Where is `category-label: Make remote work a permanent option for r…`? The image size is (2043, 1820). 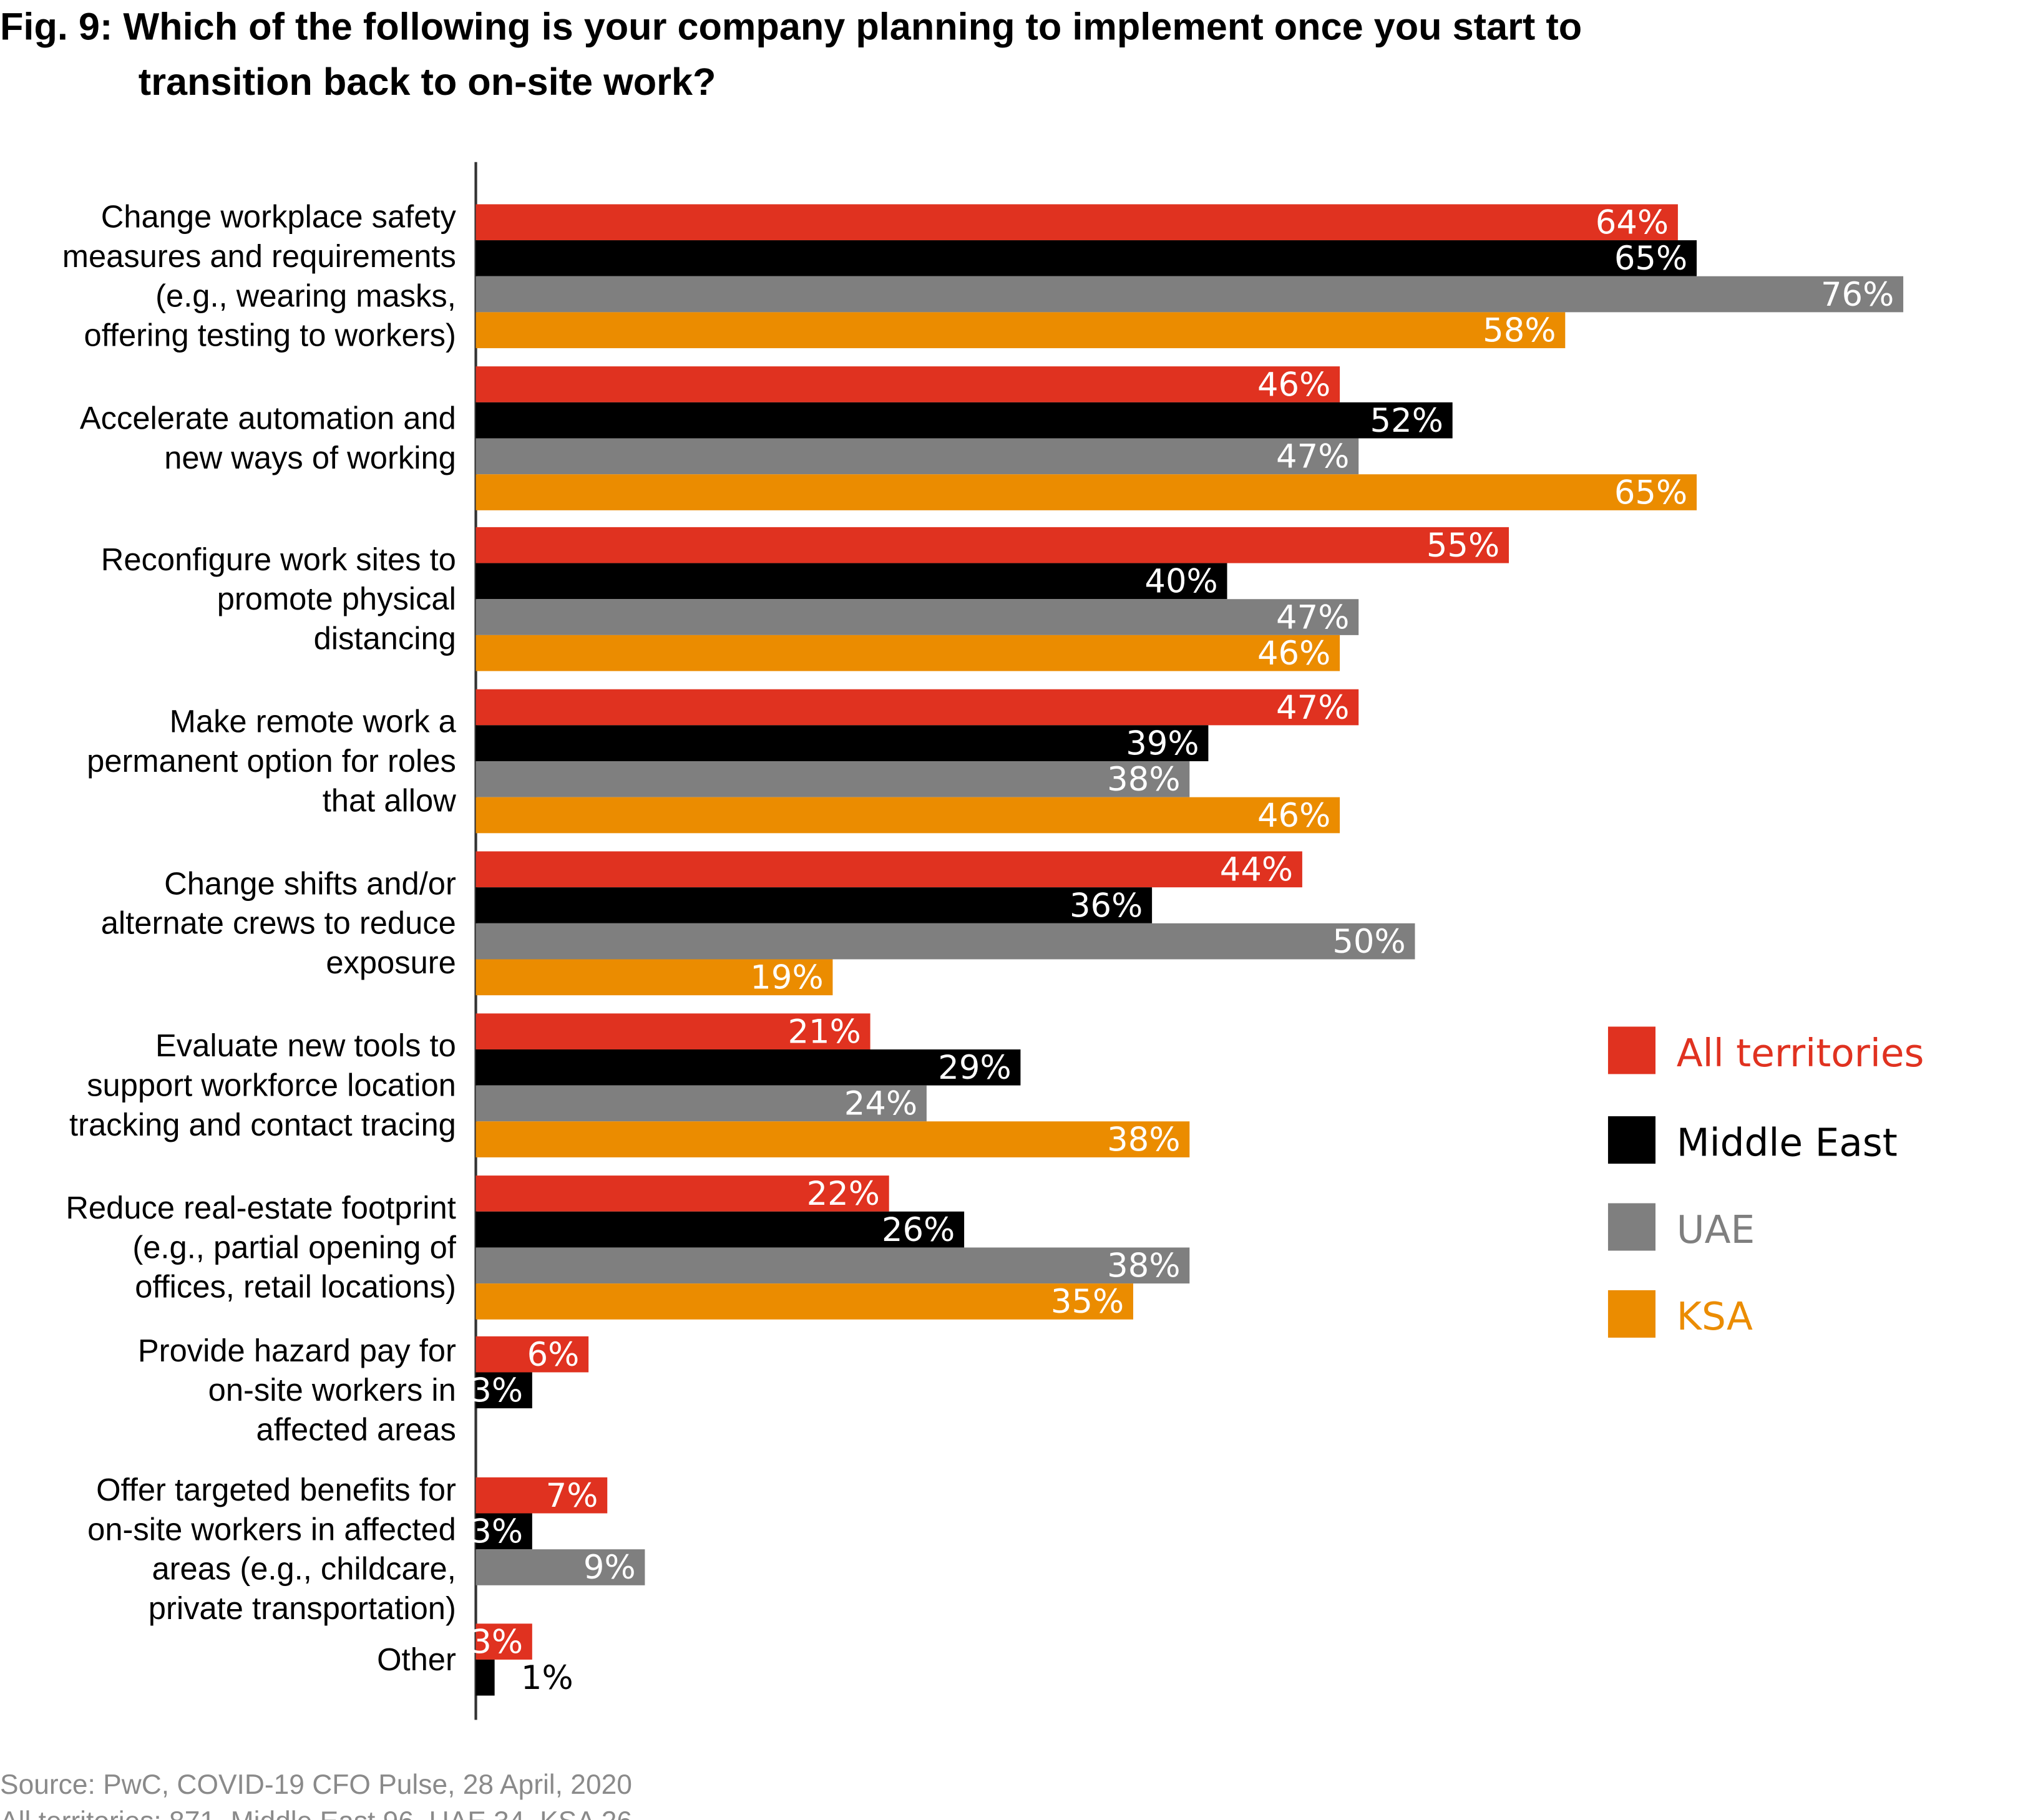 category-label: Make remote work a permanent option for r… is located at coordinates (271, 761).